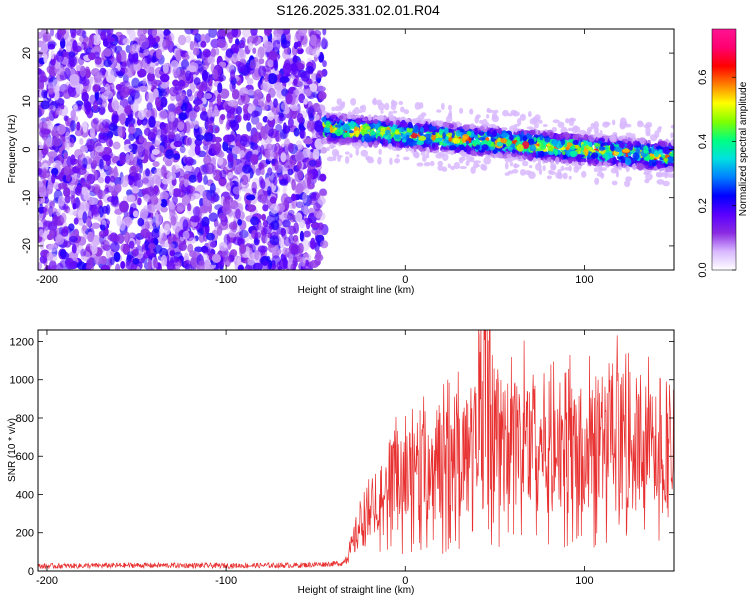 The width and height of the screenshot is (750, 600). Describe the element at coordinates (27, 101) in the screenshot. I see `y-tick-label: 10` at that location.